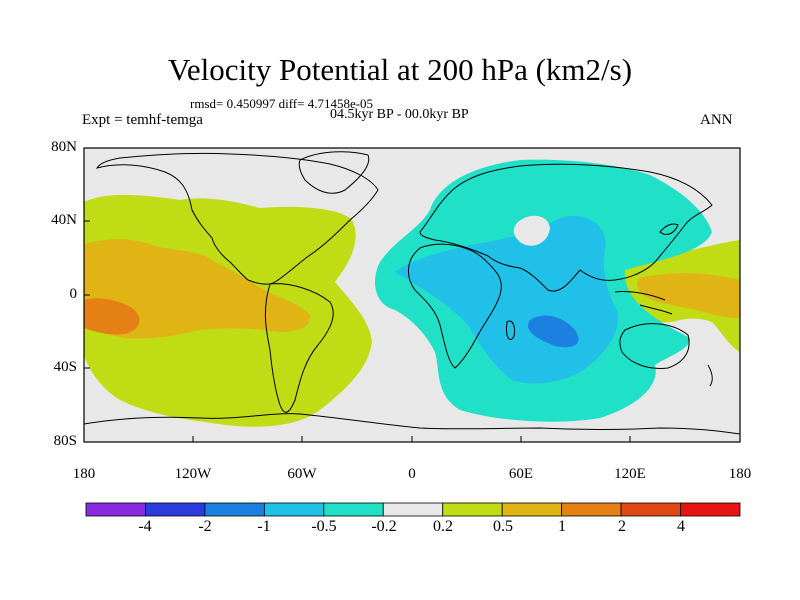 The image size is (800, 600). What do you see at coordinates (412, 474) in the screenshot?
I see `xtick-label: 0` at bounding box center [412, 474].